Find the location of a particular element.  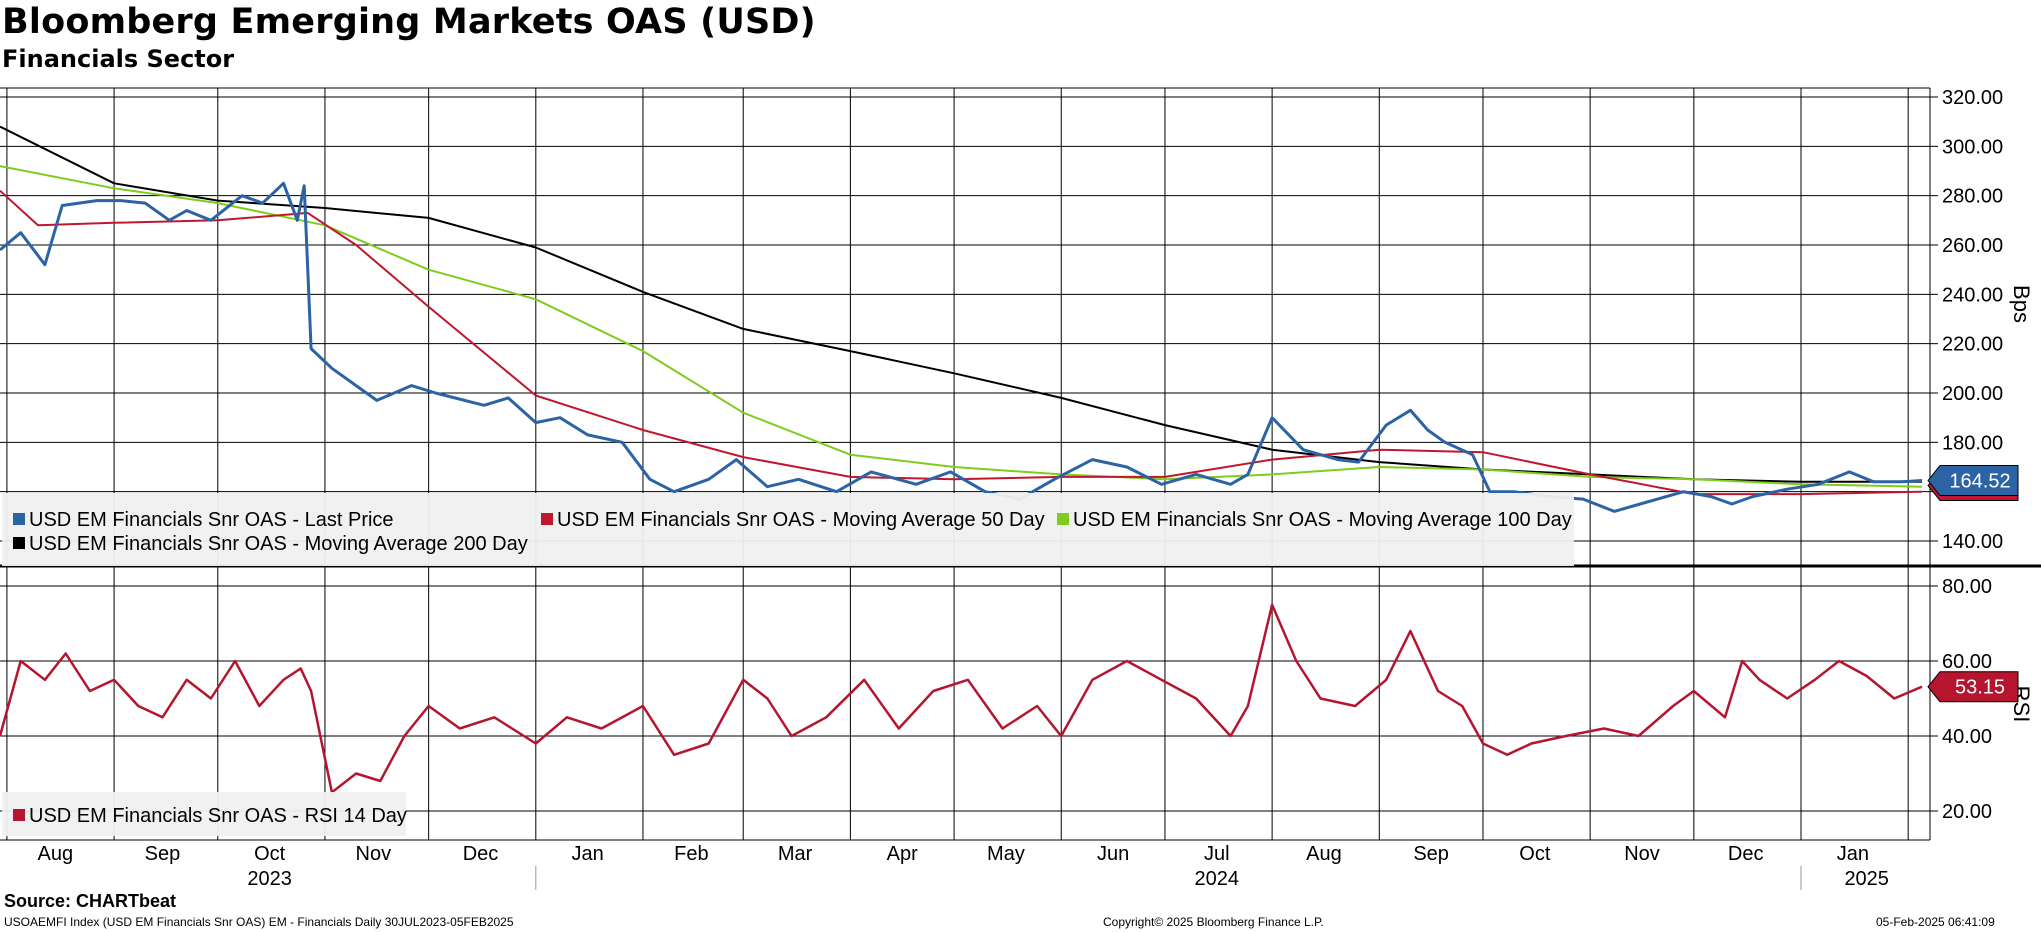

year-label: 2023 is located at coordinates (269, 879).